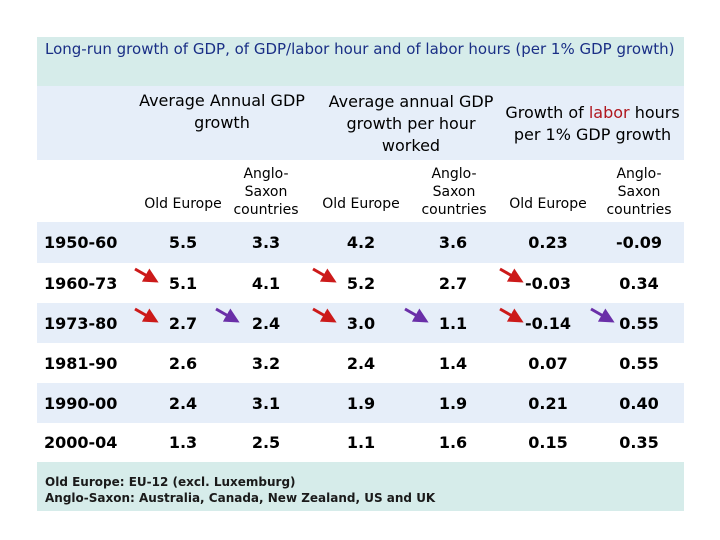  Describe the element at coordinates (639, 403) in the screenshot. I see `table-cell: 0.40` at that location.